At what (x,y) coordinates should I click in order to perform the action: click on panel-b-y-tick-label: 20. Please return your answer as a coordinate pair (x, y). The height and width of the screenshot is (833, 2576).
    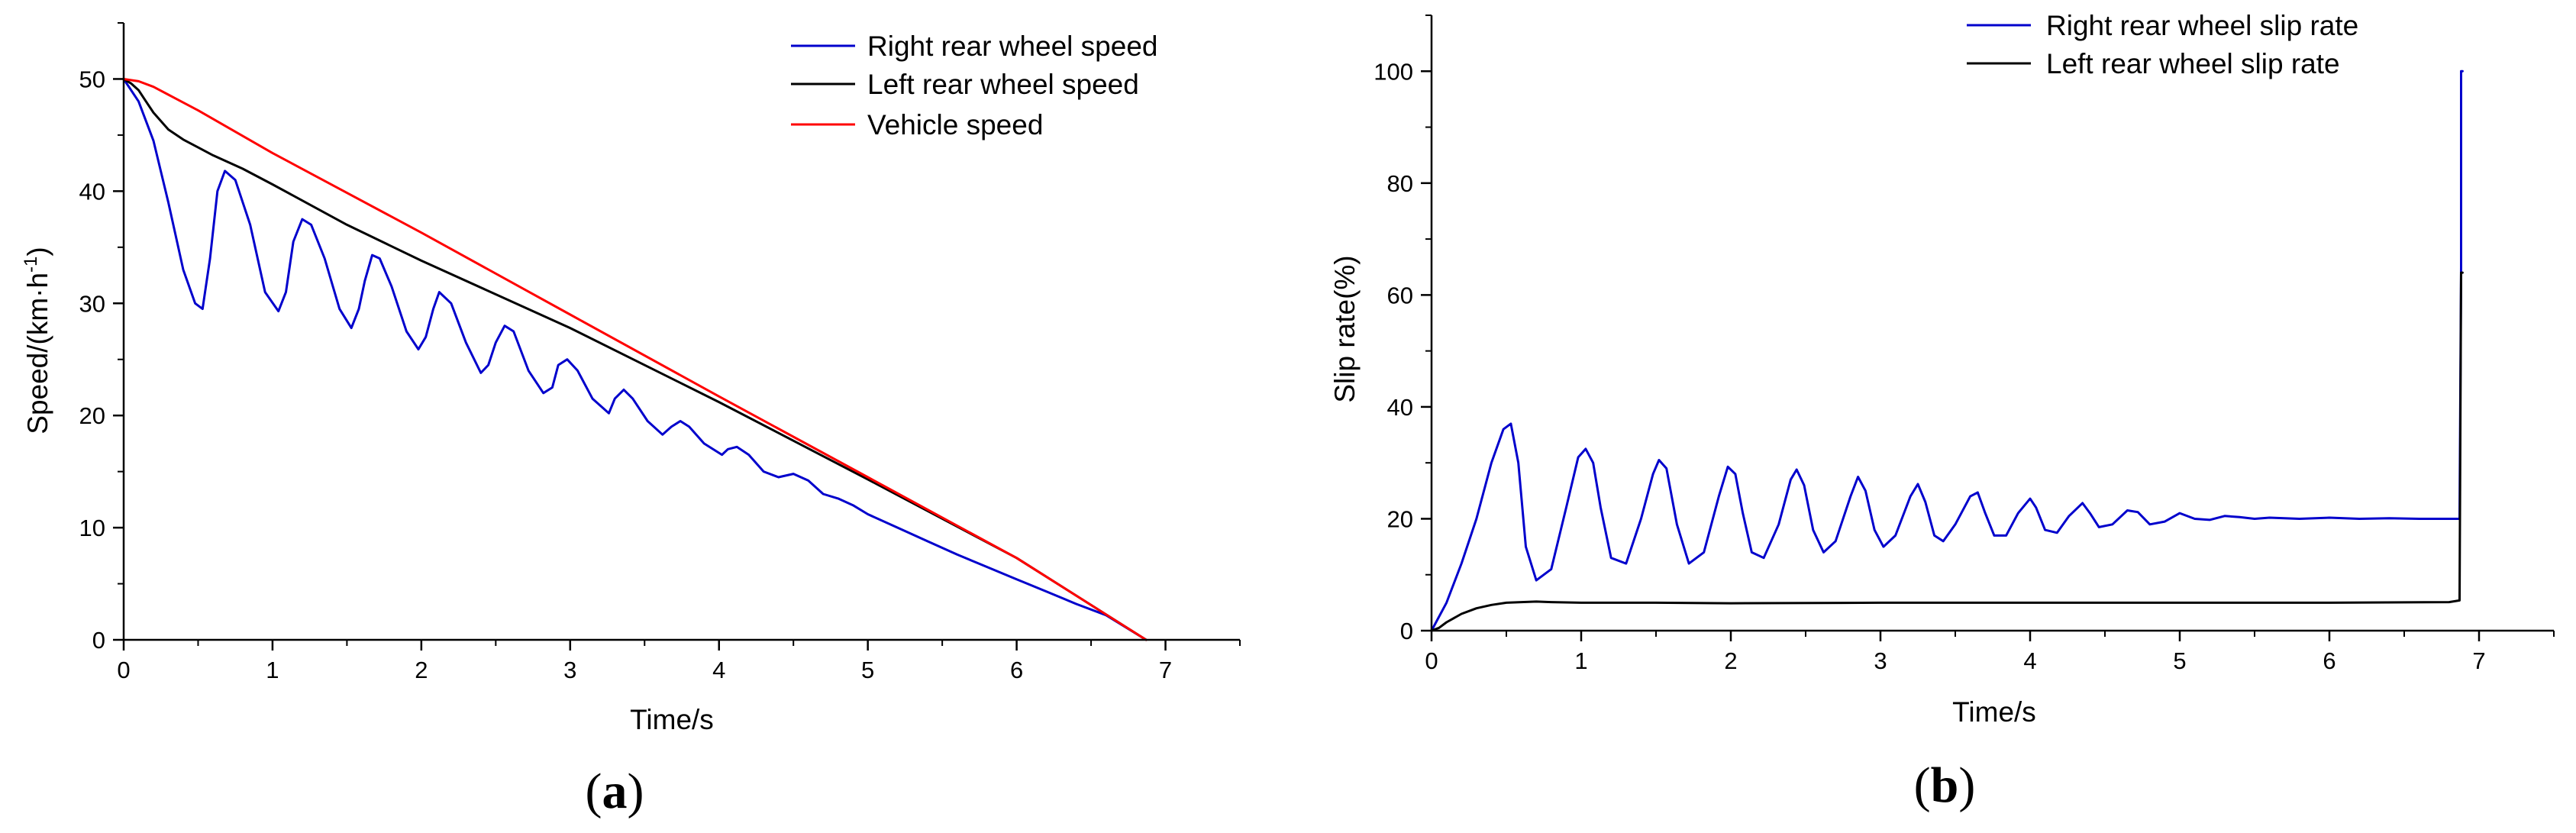
    Looking at the image, I should click on (1400, 518).